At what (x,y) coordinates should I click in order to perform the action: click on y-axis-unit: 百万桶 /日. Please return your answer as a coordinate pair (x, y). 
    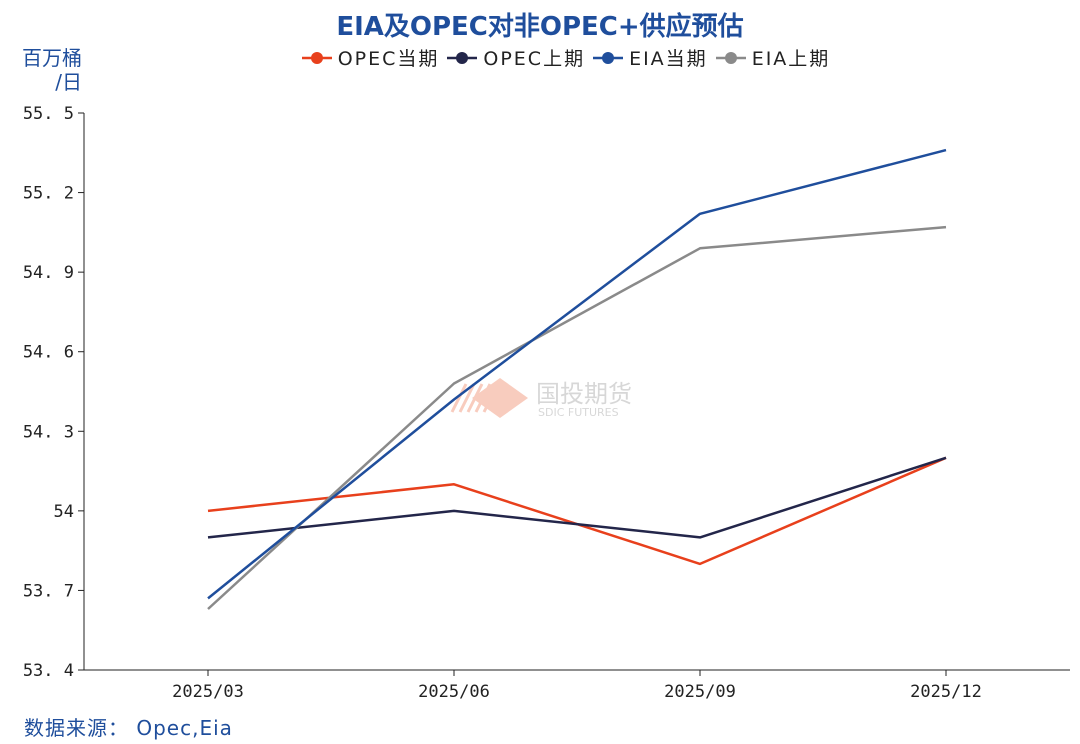
    Looking at the image, I should click on (47, 70).